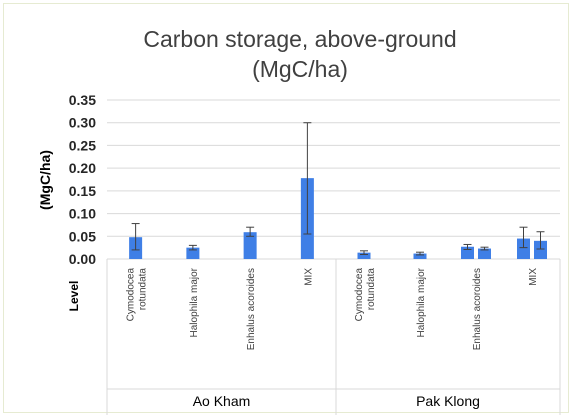  What do you see at coordinates (82, 214) in the screenshot?
I see `y-tick-label: 0.10` at bounding box center [82, 214].